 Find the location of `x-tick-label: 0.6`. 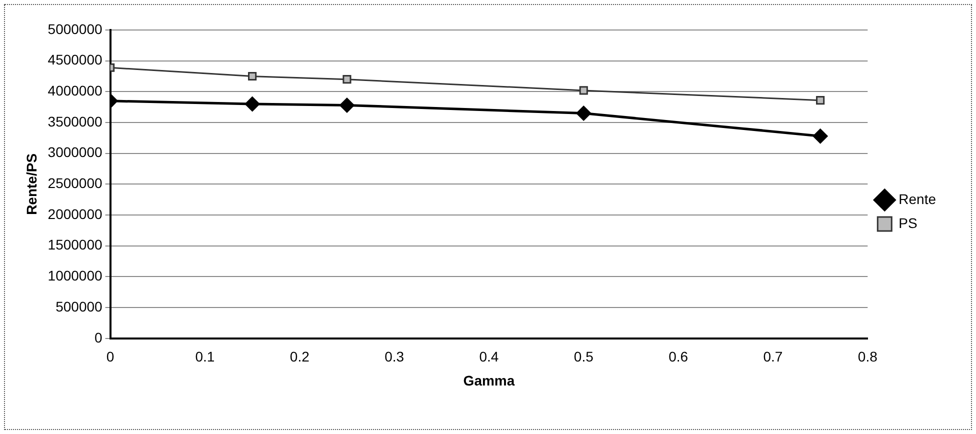

x-tick-label: 0.6 is located at coordinates (678, 356).